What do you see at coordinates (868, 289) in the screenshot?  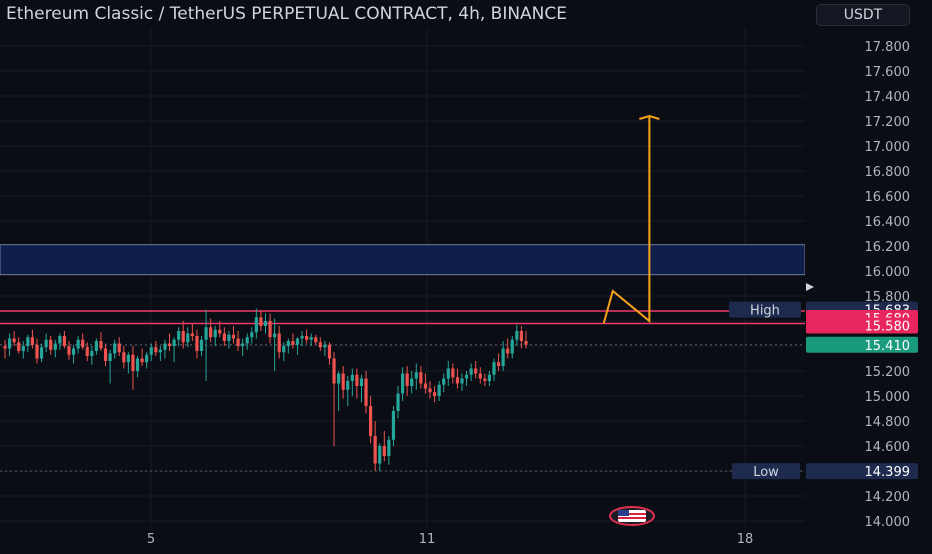 I see `price-axis` at bounding box center [868, 289].